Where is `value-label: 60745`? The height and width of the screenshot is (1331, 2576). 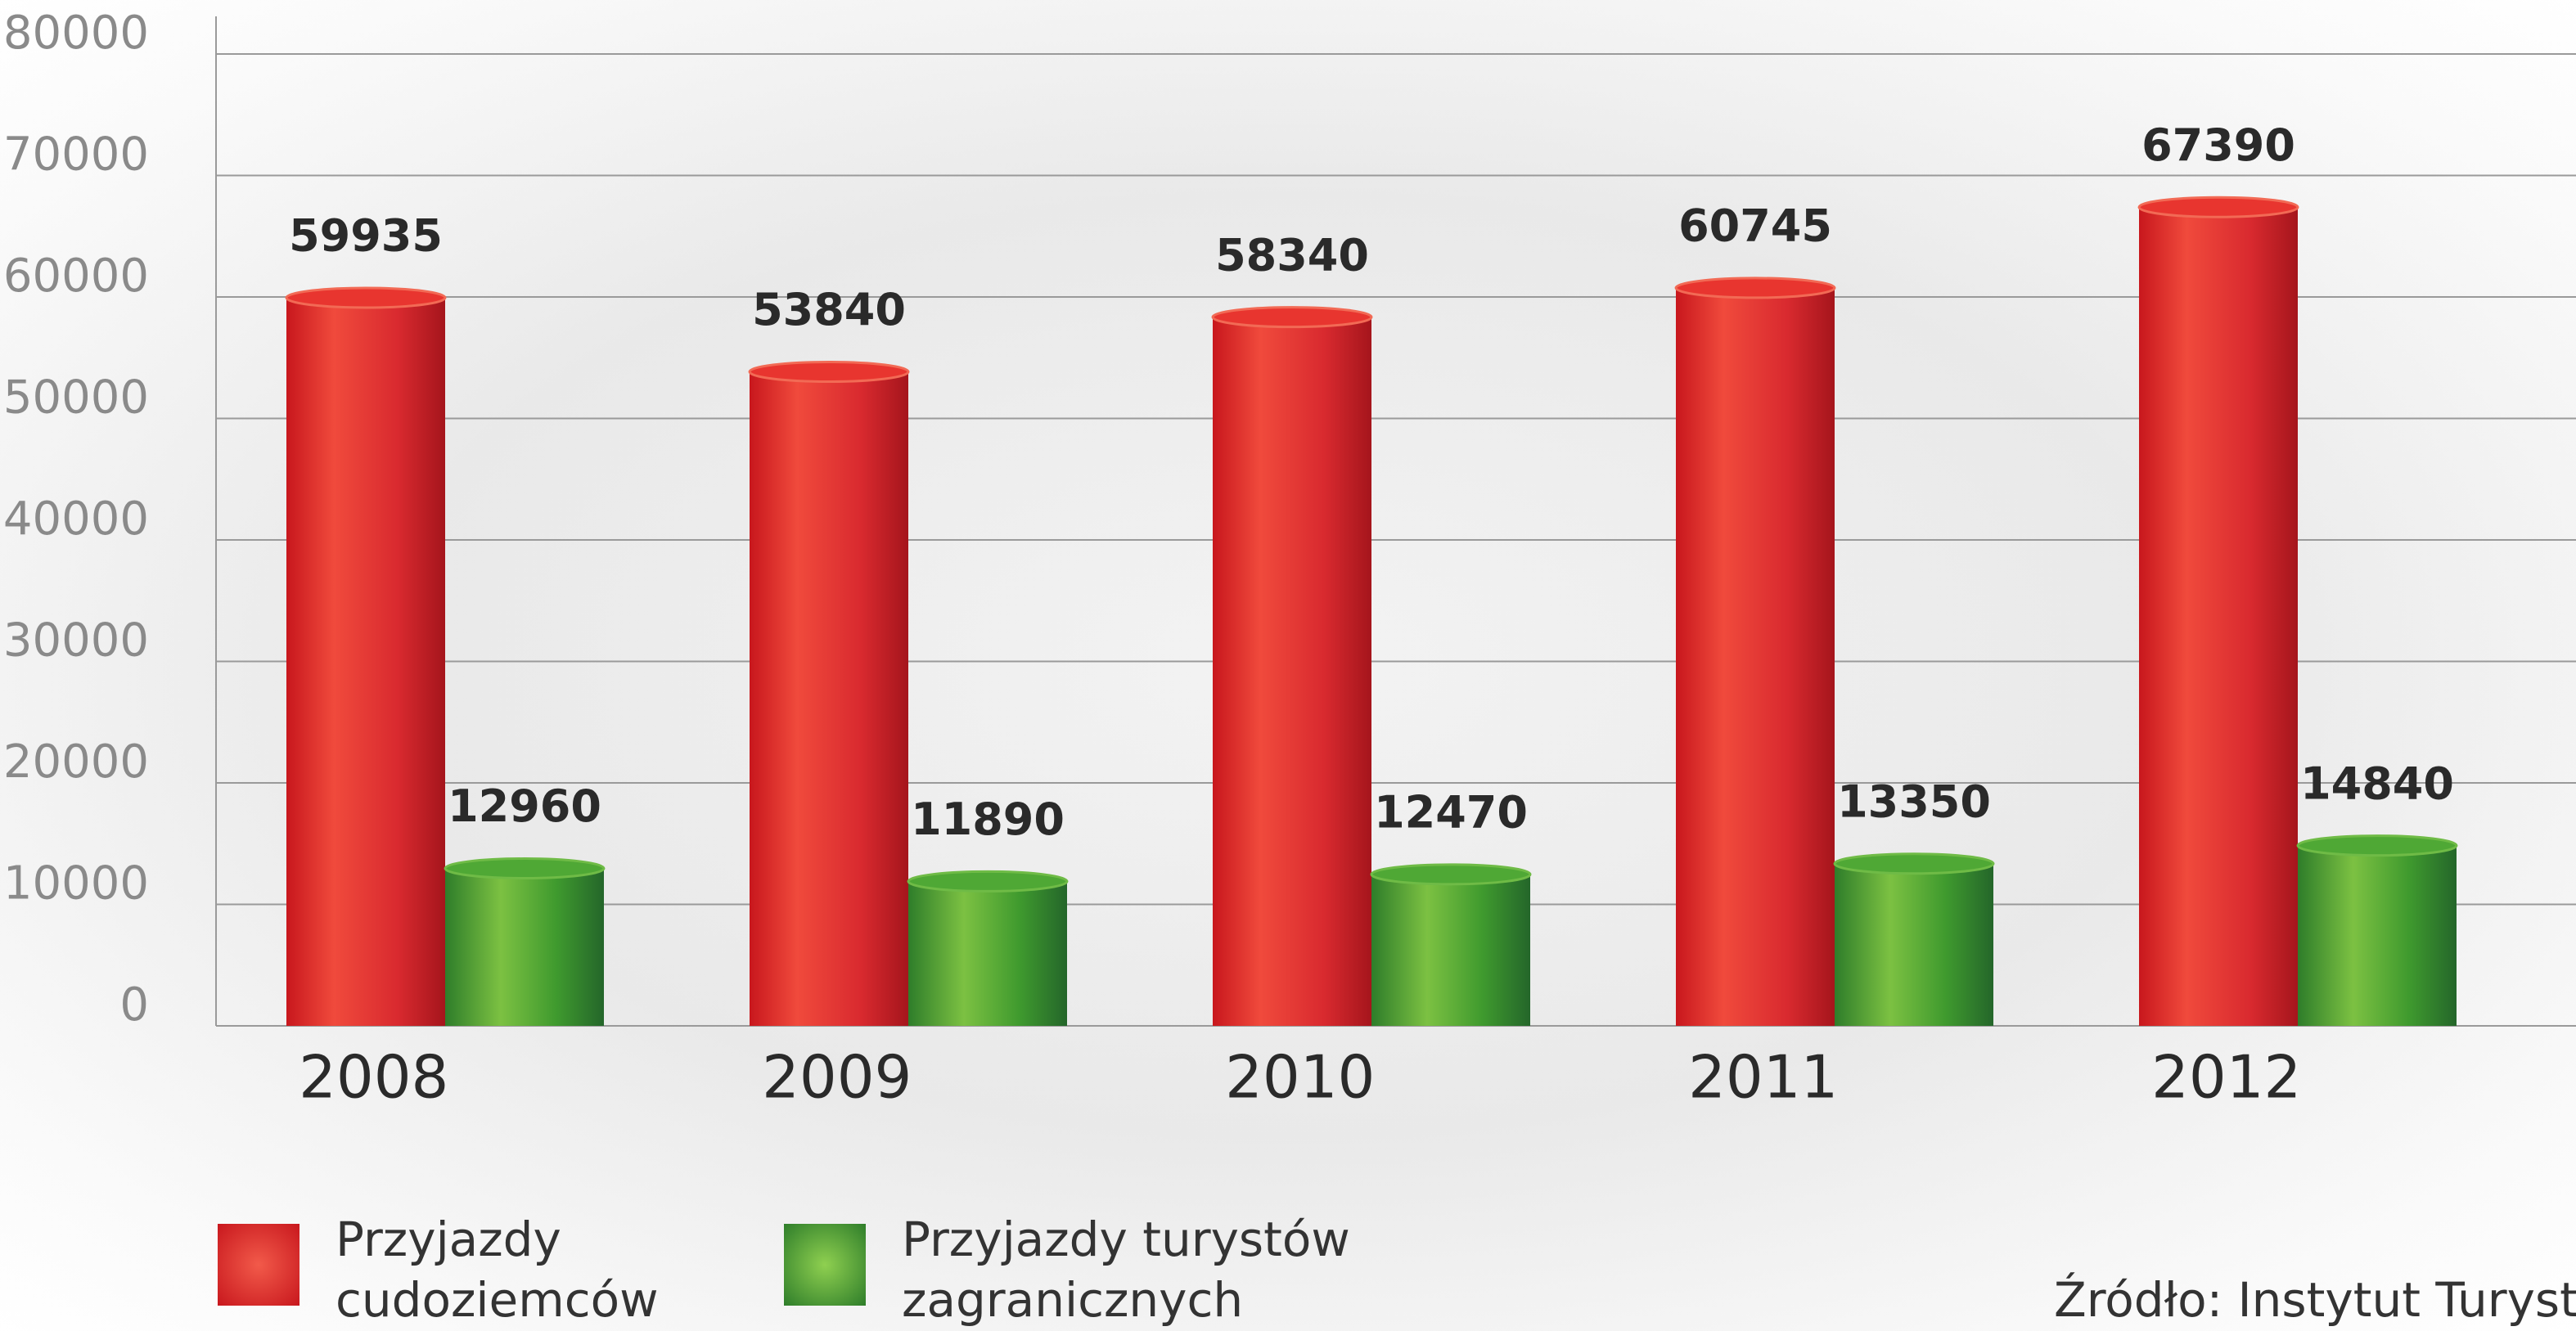 value-label: 60745 is located at coordinates (1755, 226).